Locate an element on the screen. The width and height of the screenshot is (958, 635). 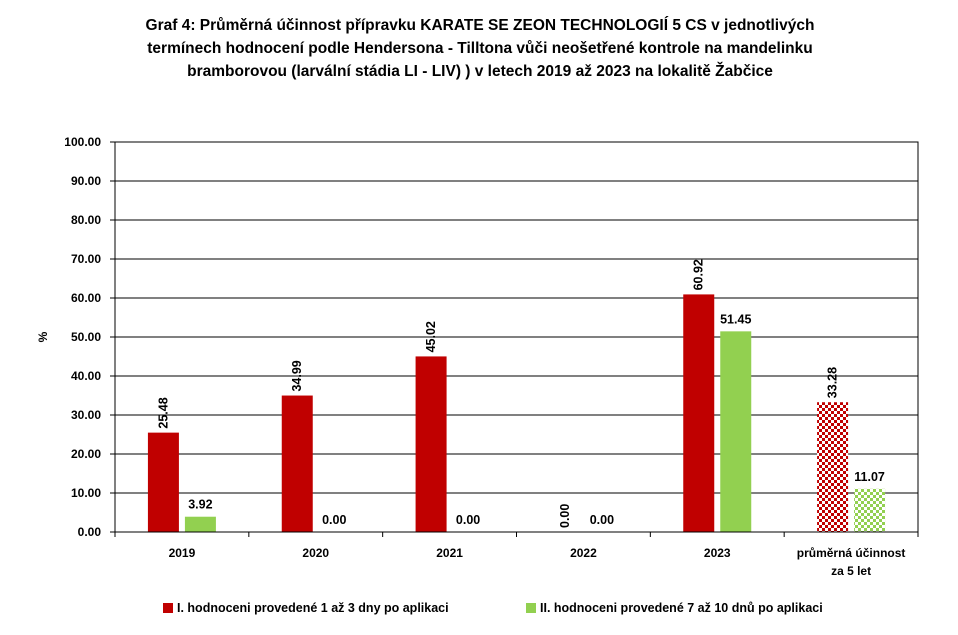
data-label-series-2-cat-1: 0.00 is located at coordinates (334, 520).